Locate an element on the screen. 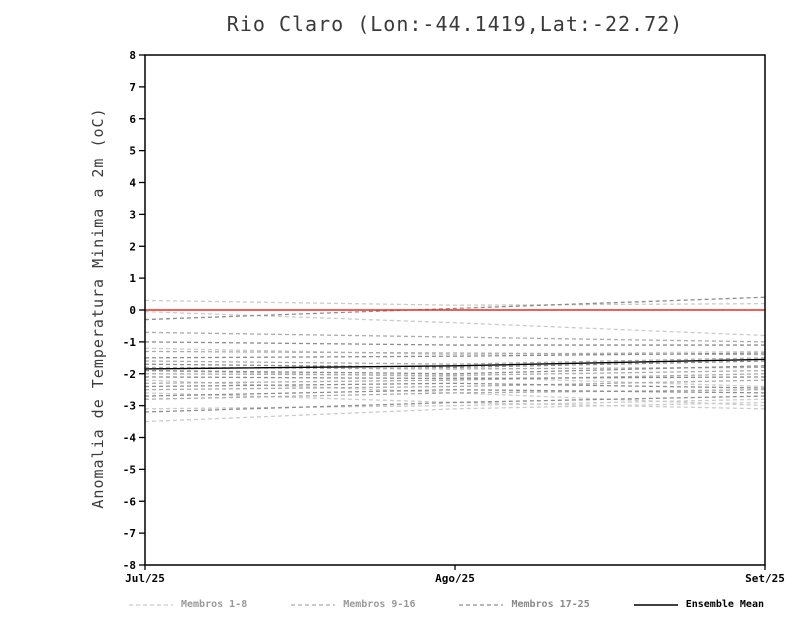 This screenshot has height=618, width=800. legend-label: Ensemble Mean is located at coordinates (724, 604).